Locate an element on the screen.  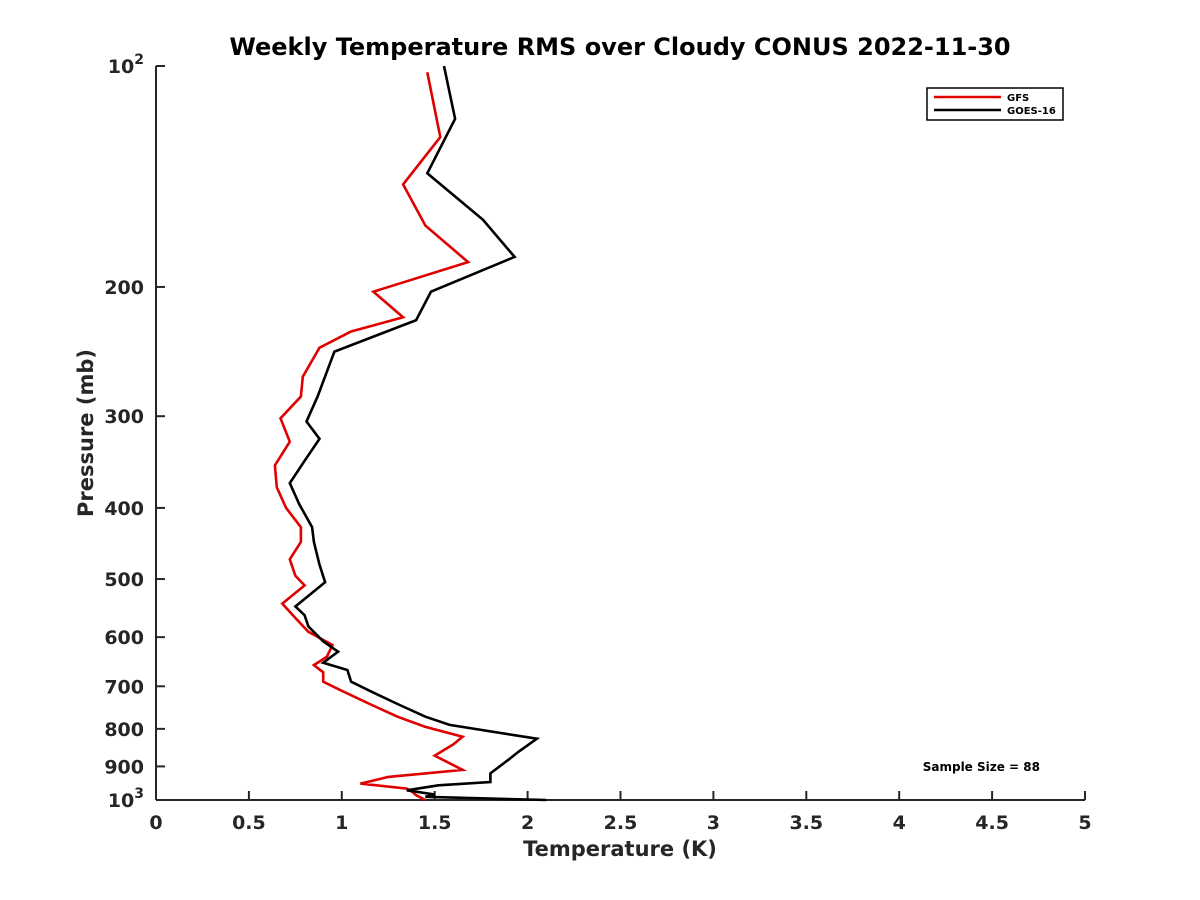
x-tick-label: 1.5 is located at coordinates (435, 823).